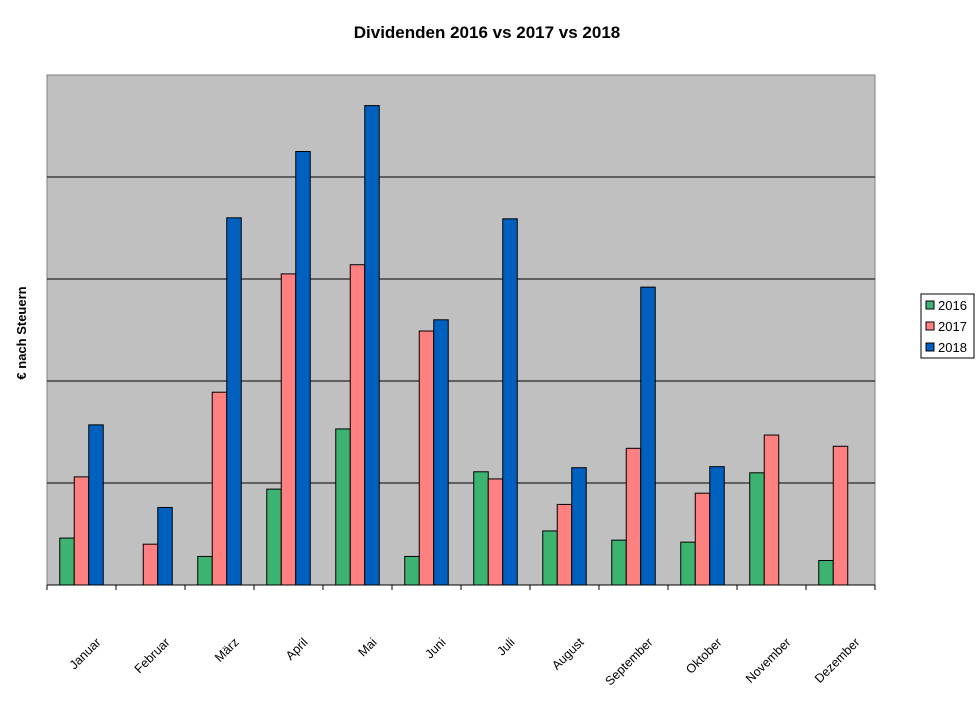 The image size is (979, 709). I want to click on x-tick-label: Januar, so click(85, 653).